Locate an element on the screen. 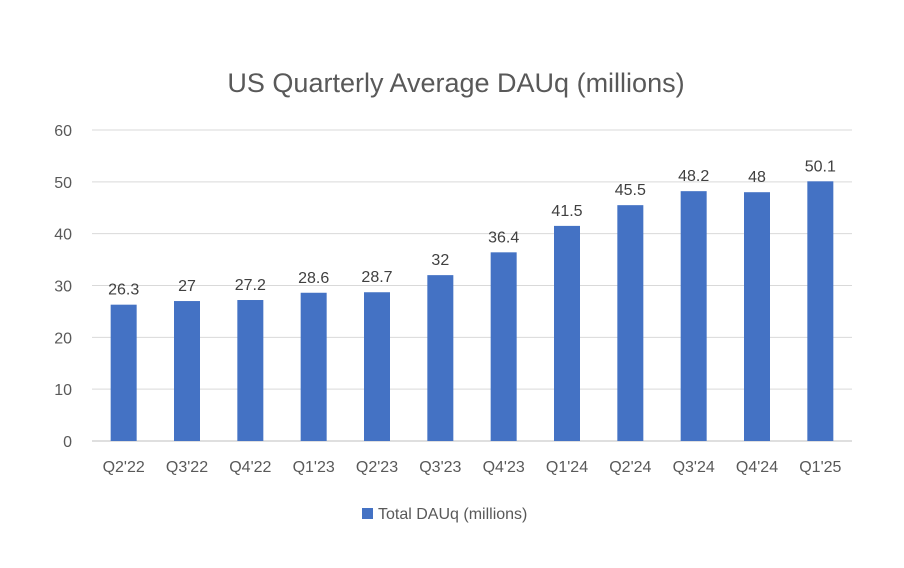  y-tick-label: 20 is located at coordinates (63, 338).